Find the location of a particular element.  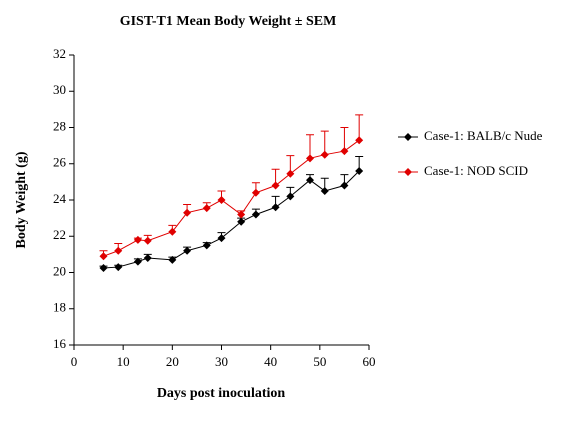

x-axis-label: Days post inoculation is located at coordinates (221, 393).